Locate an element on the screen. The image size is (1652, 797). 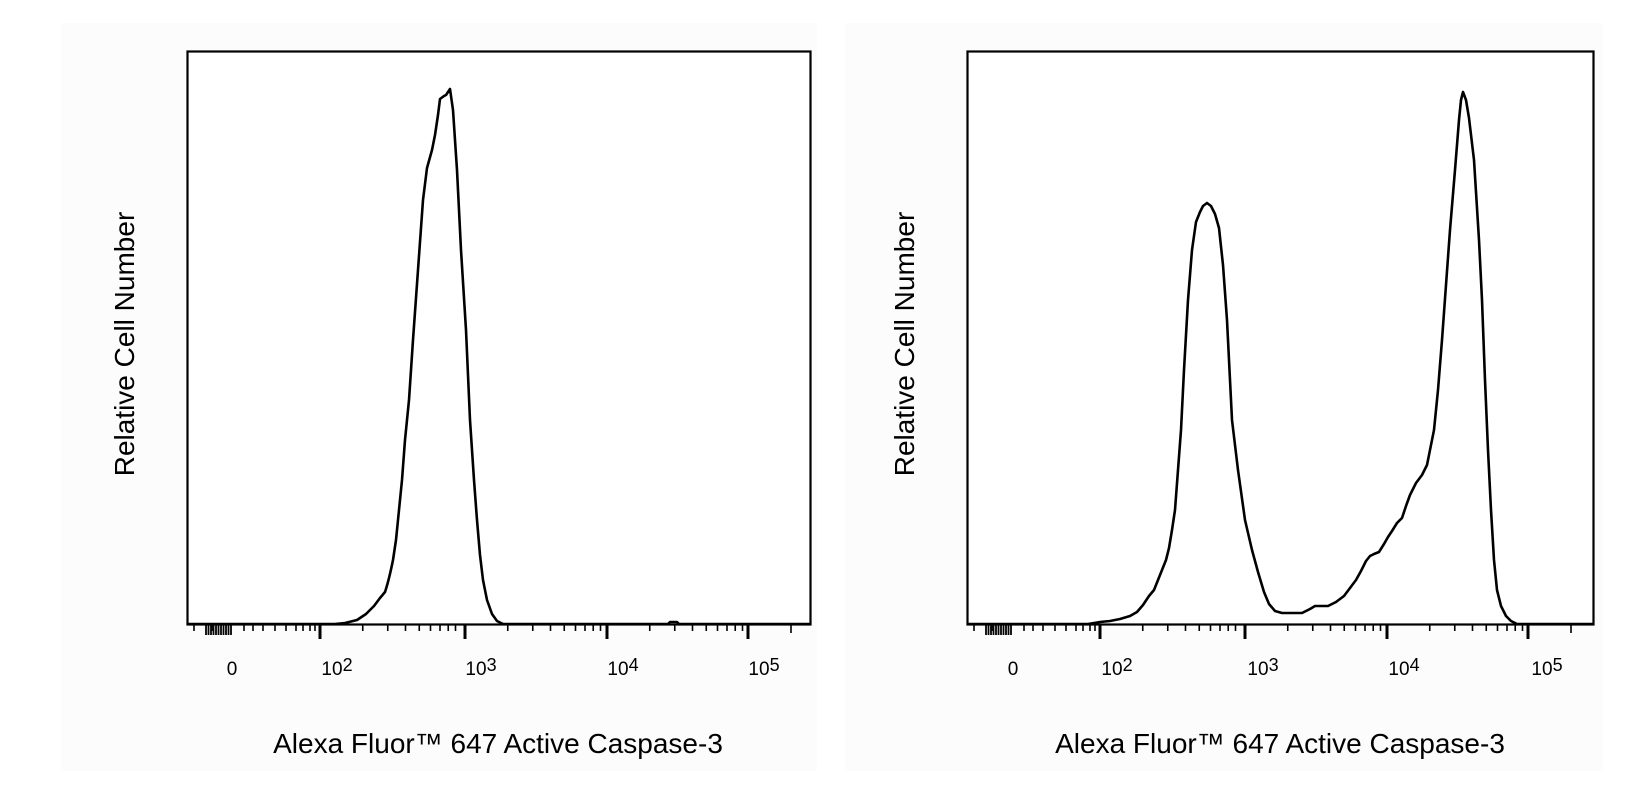
left-x-axis-label: Alexa Fluor™ 647 Active Caspase-3 is located at coordinates (498, 743).